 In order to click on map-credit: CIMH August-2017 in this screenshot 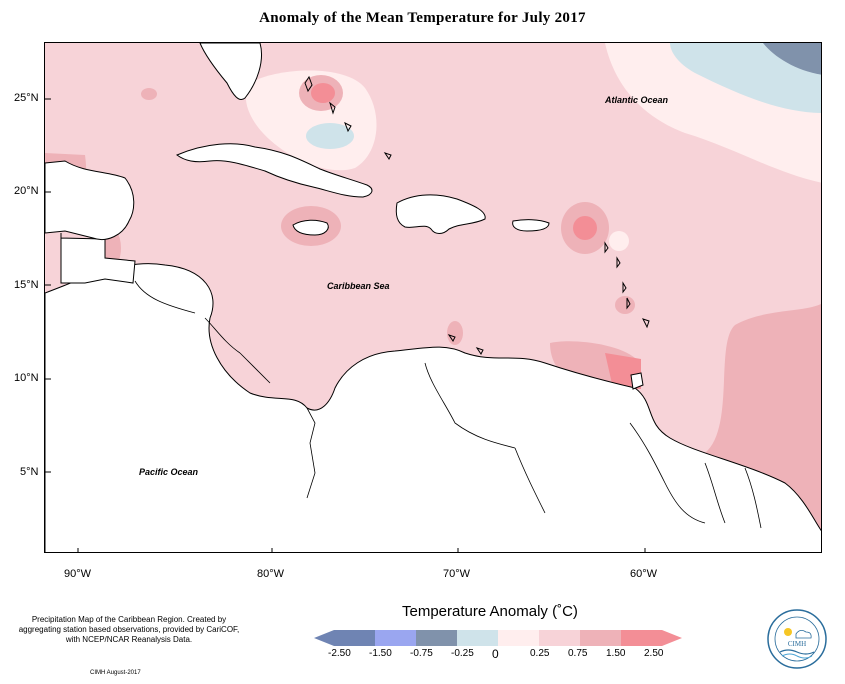, I will do `click(115, 673)`.